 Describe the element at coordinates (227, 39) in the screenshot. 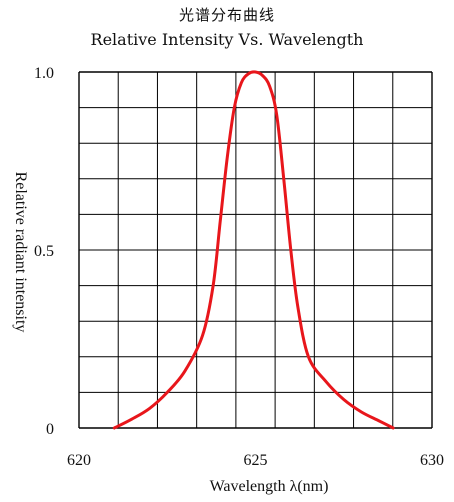

I see `chart-subtitle: Relative Intensity Vs. Wavelength` at that location.